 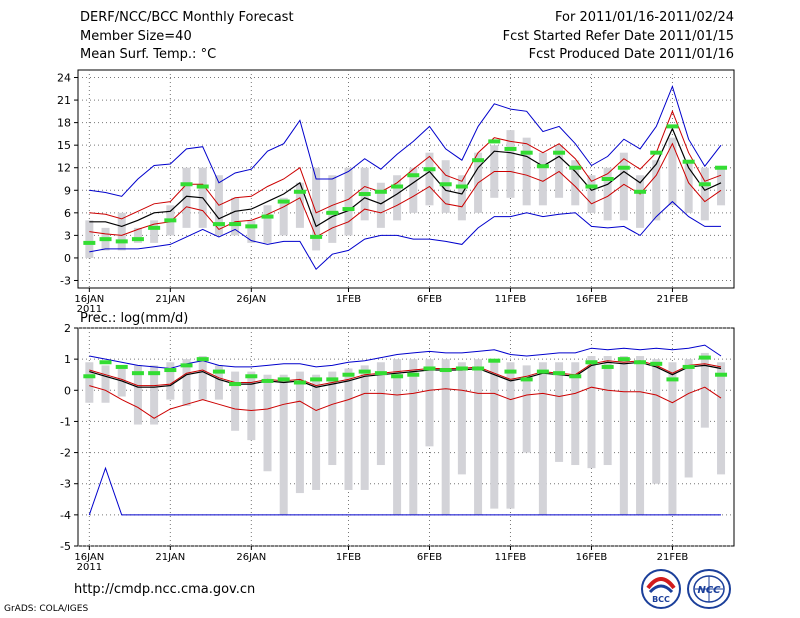 I want to click on series-line-mean, so click(x=405, y=177).